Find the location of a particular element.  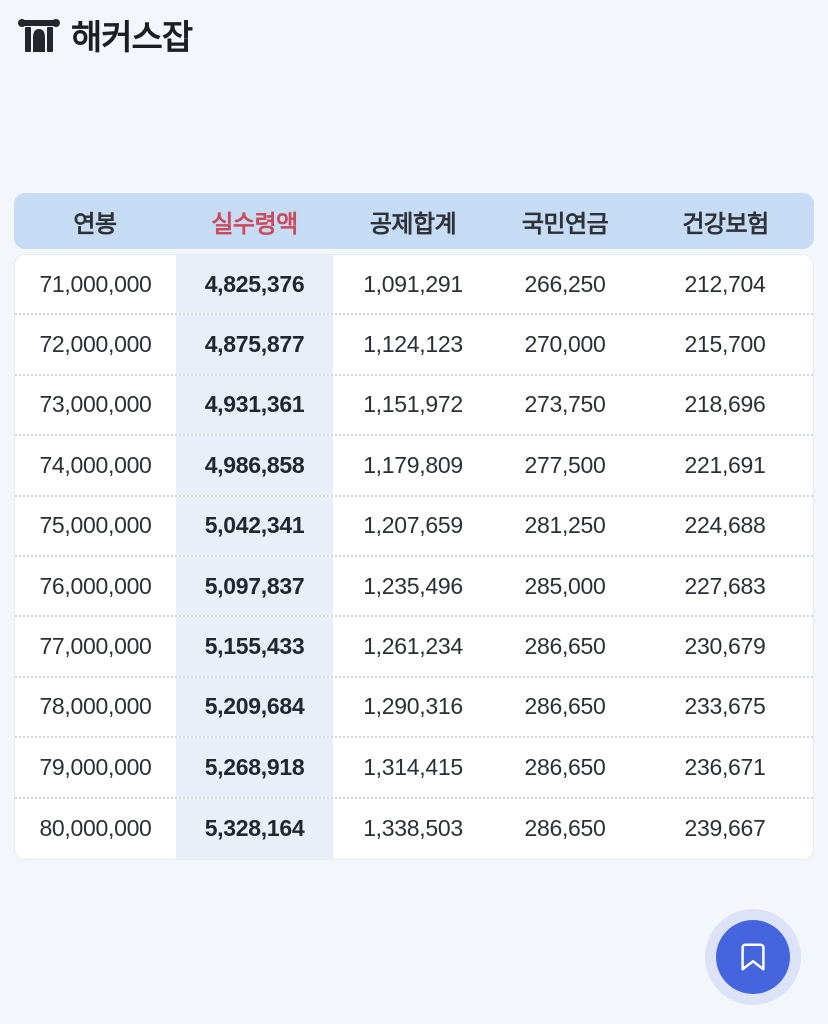

table-cell: 270,000 is located at coordinates (565, 344).